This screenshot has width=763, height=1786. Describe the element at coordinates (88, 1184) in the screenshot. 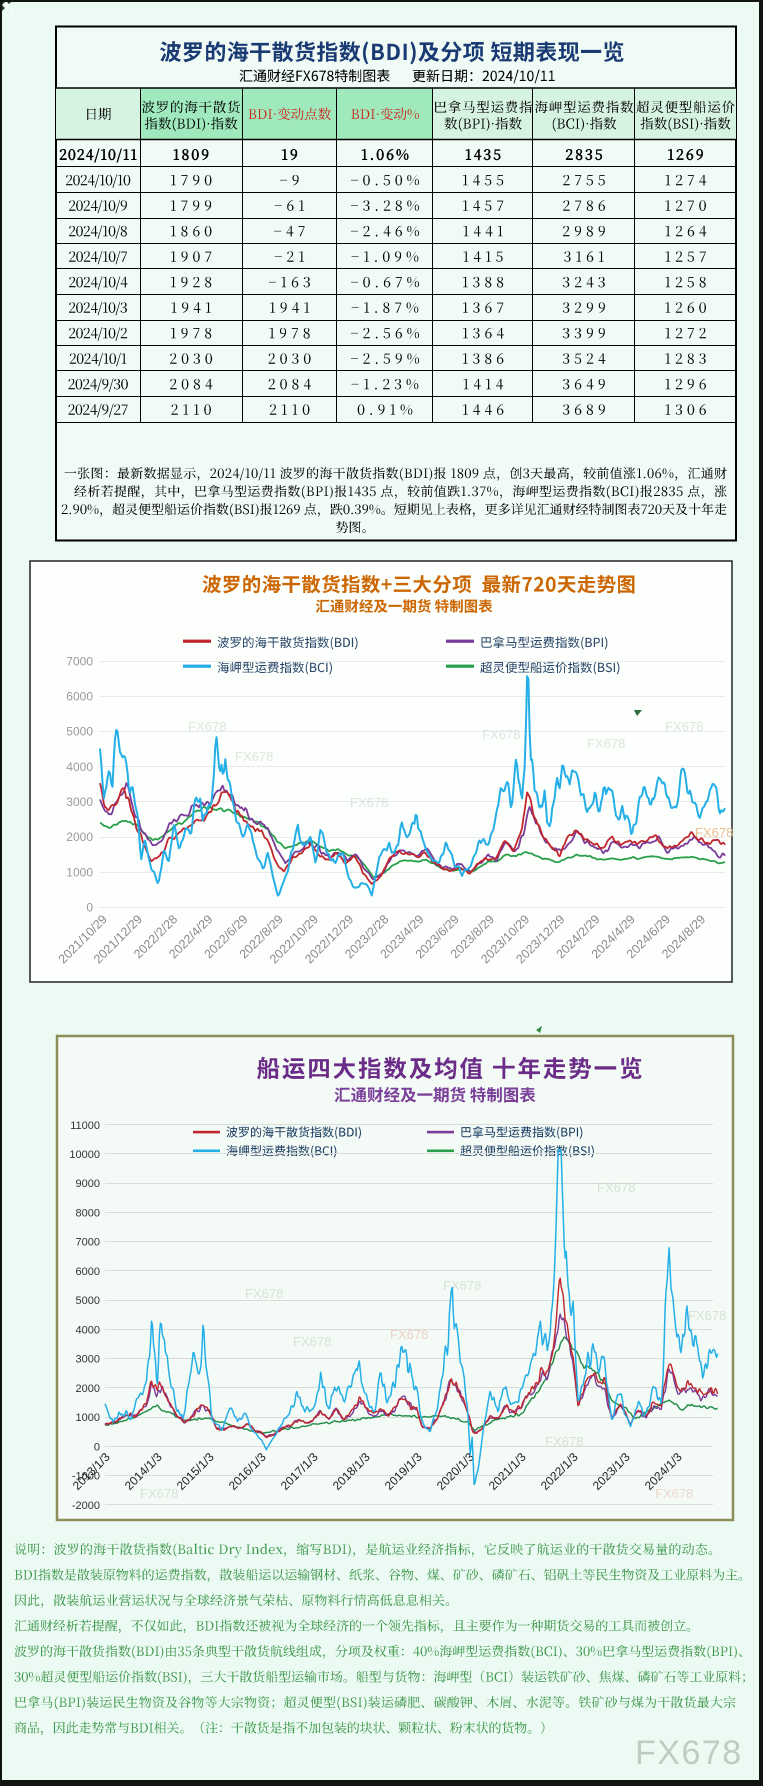

I see `svg-text: 9000` at that location.